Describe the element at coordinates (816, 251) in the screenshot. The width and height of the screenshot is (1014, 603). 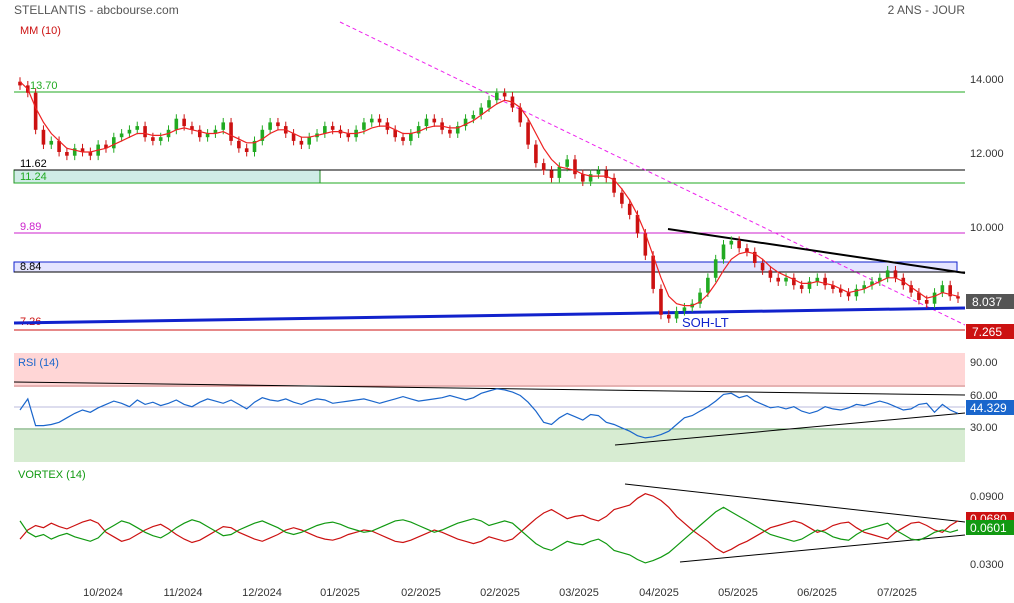
I see `descending-trendline` at that location.